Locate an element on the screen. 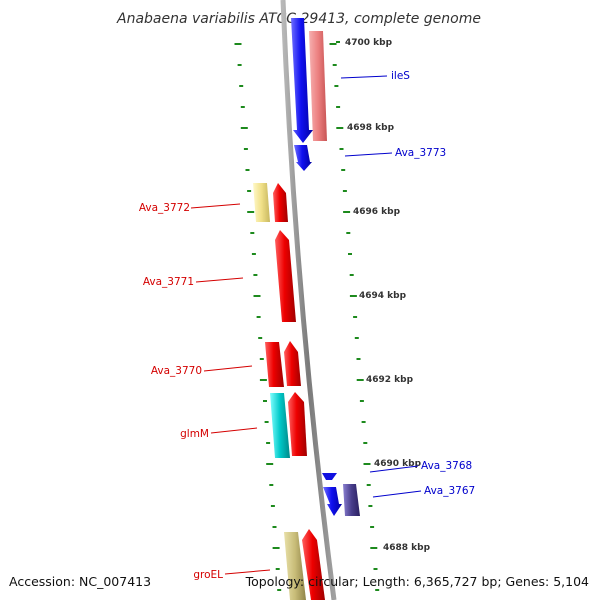 The height and width of the screenshot is (600, 600). accession-text: Accession: NC_007413 is located at coordinates (80, 581).